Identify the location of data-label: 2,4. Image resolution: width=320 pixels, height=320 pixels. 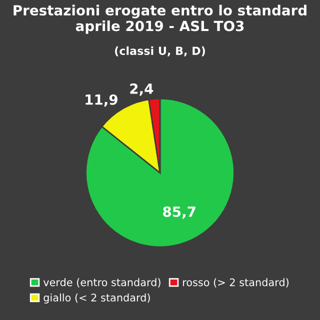
(142, 89).